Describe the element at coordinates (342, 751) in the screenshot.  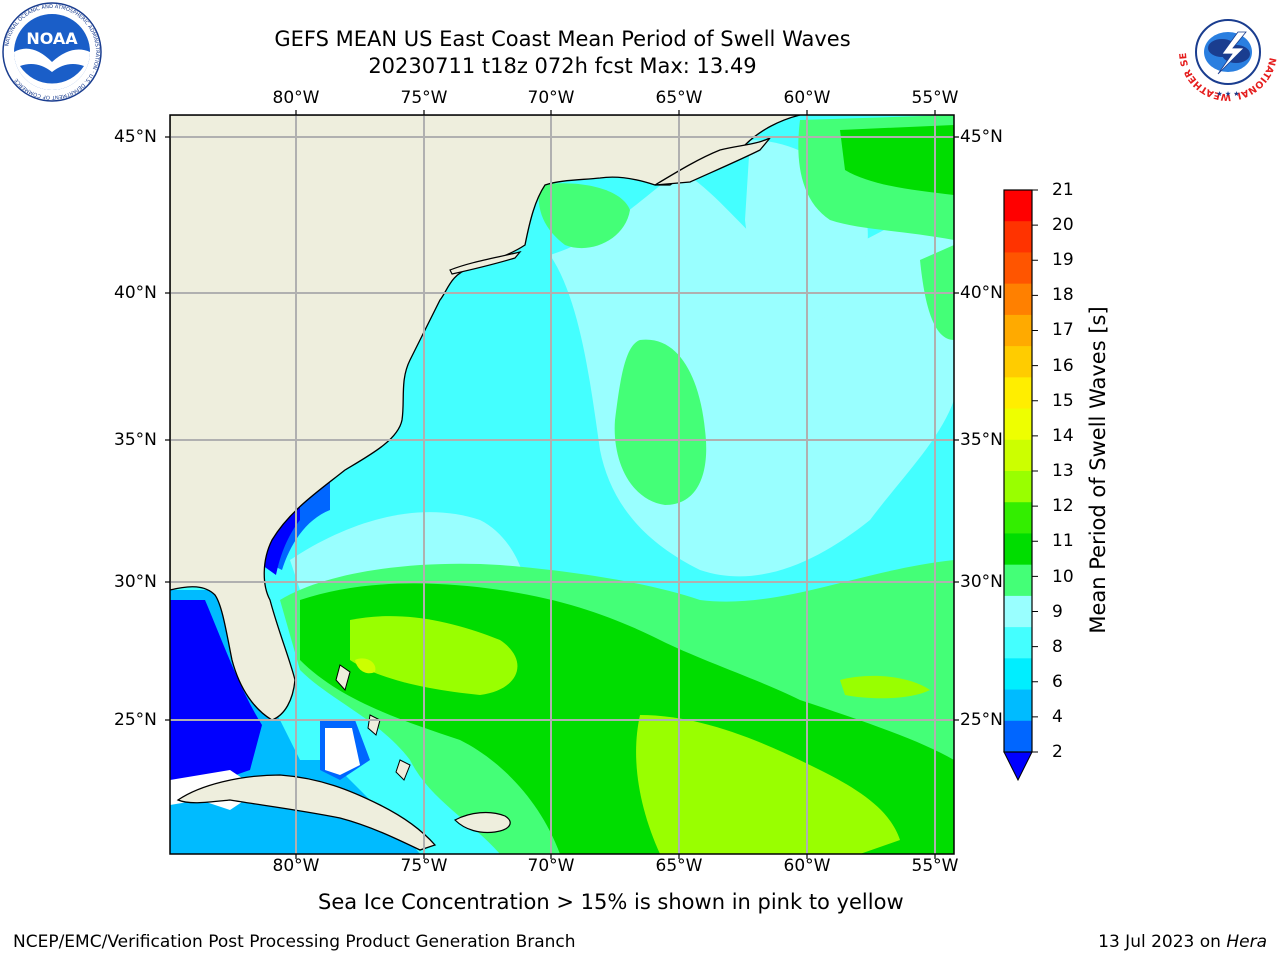
I see `no-data-area` at that location.